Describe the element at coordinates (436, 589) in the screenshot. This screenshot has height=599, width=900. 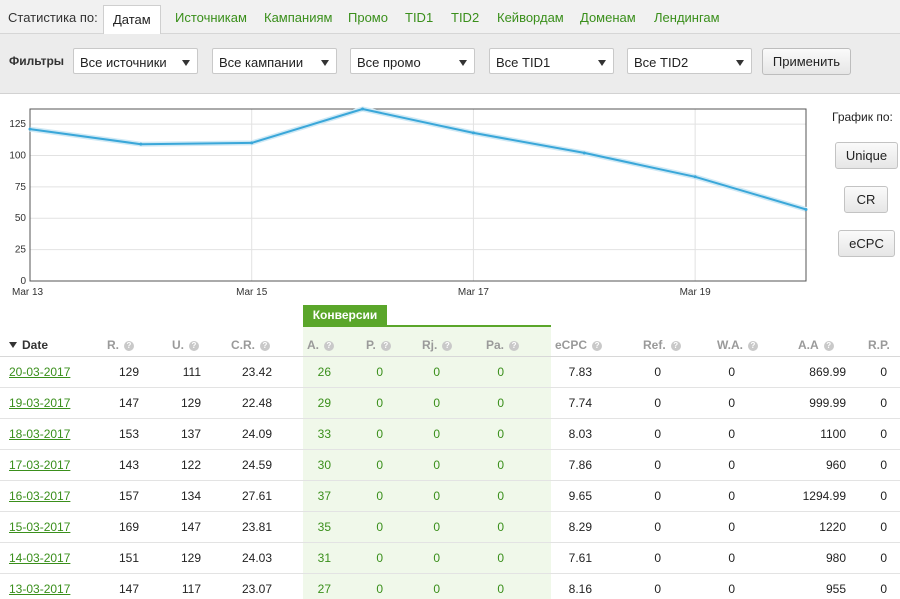
I see `cell-rj: 0` at that location.